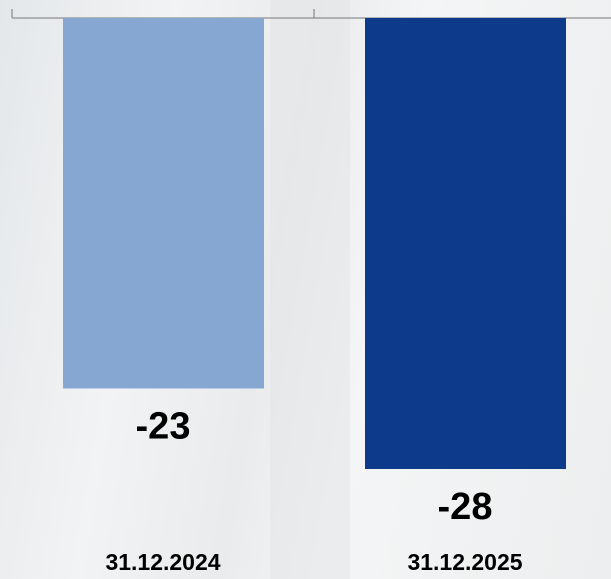 The height and width of the screenshot is (579, 611). I want to click on value-label: -28, so click(465, 507).